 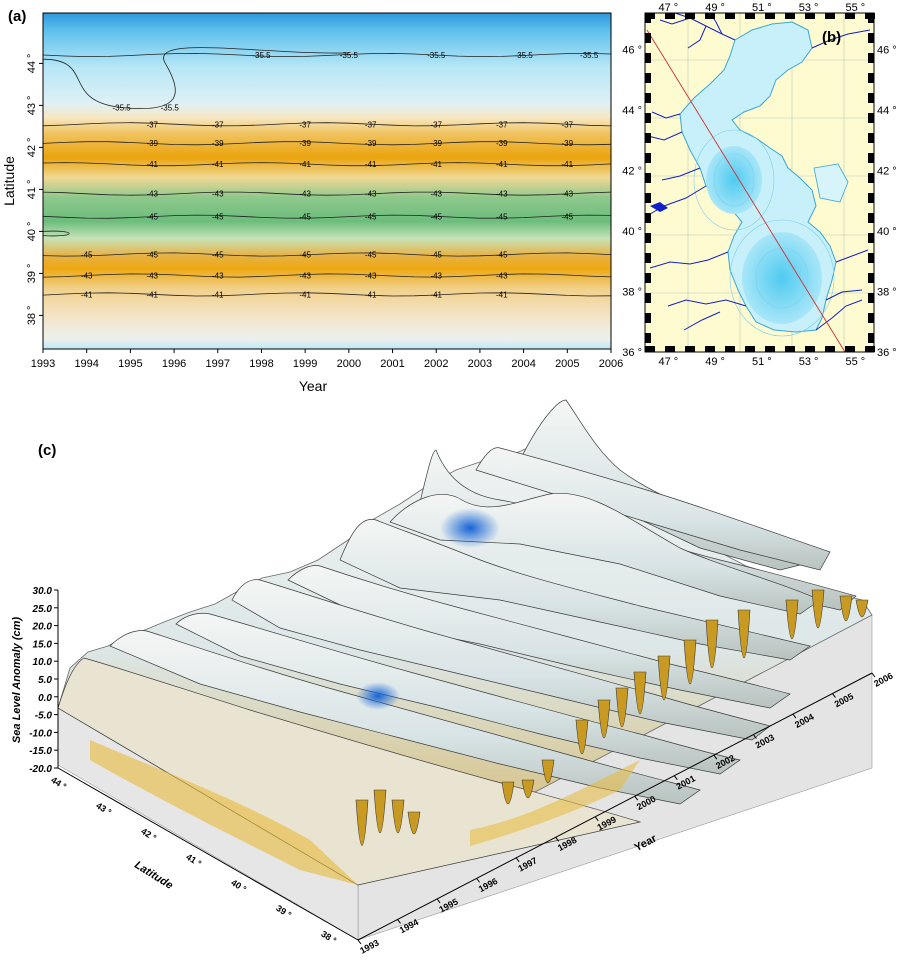 What do you see at coordinates (659, 207) in the screenshot?
I see `gulf-inlet` at bounding box center [659, 207].